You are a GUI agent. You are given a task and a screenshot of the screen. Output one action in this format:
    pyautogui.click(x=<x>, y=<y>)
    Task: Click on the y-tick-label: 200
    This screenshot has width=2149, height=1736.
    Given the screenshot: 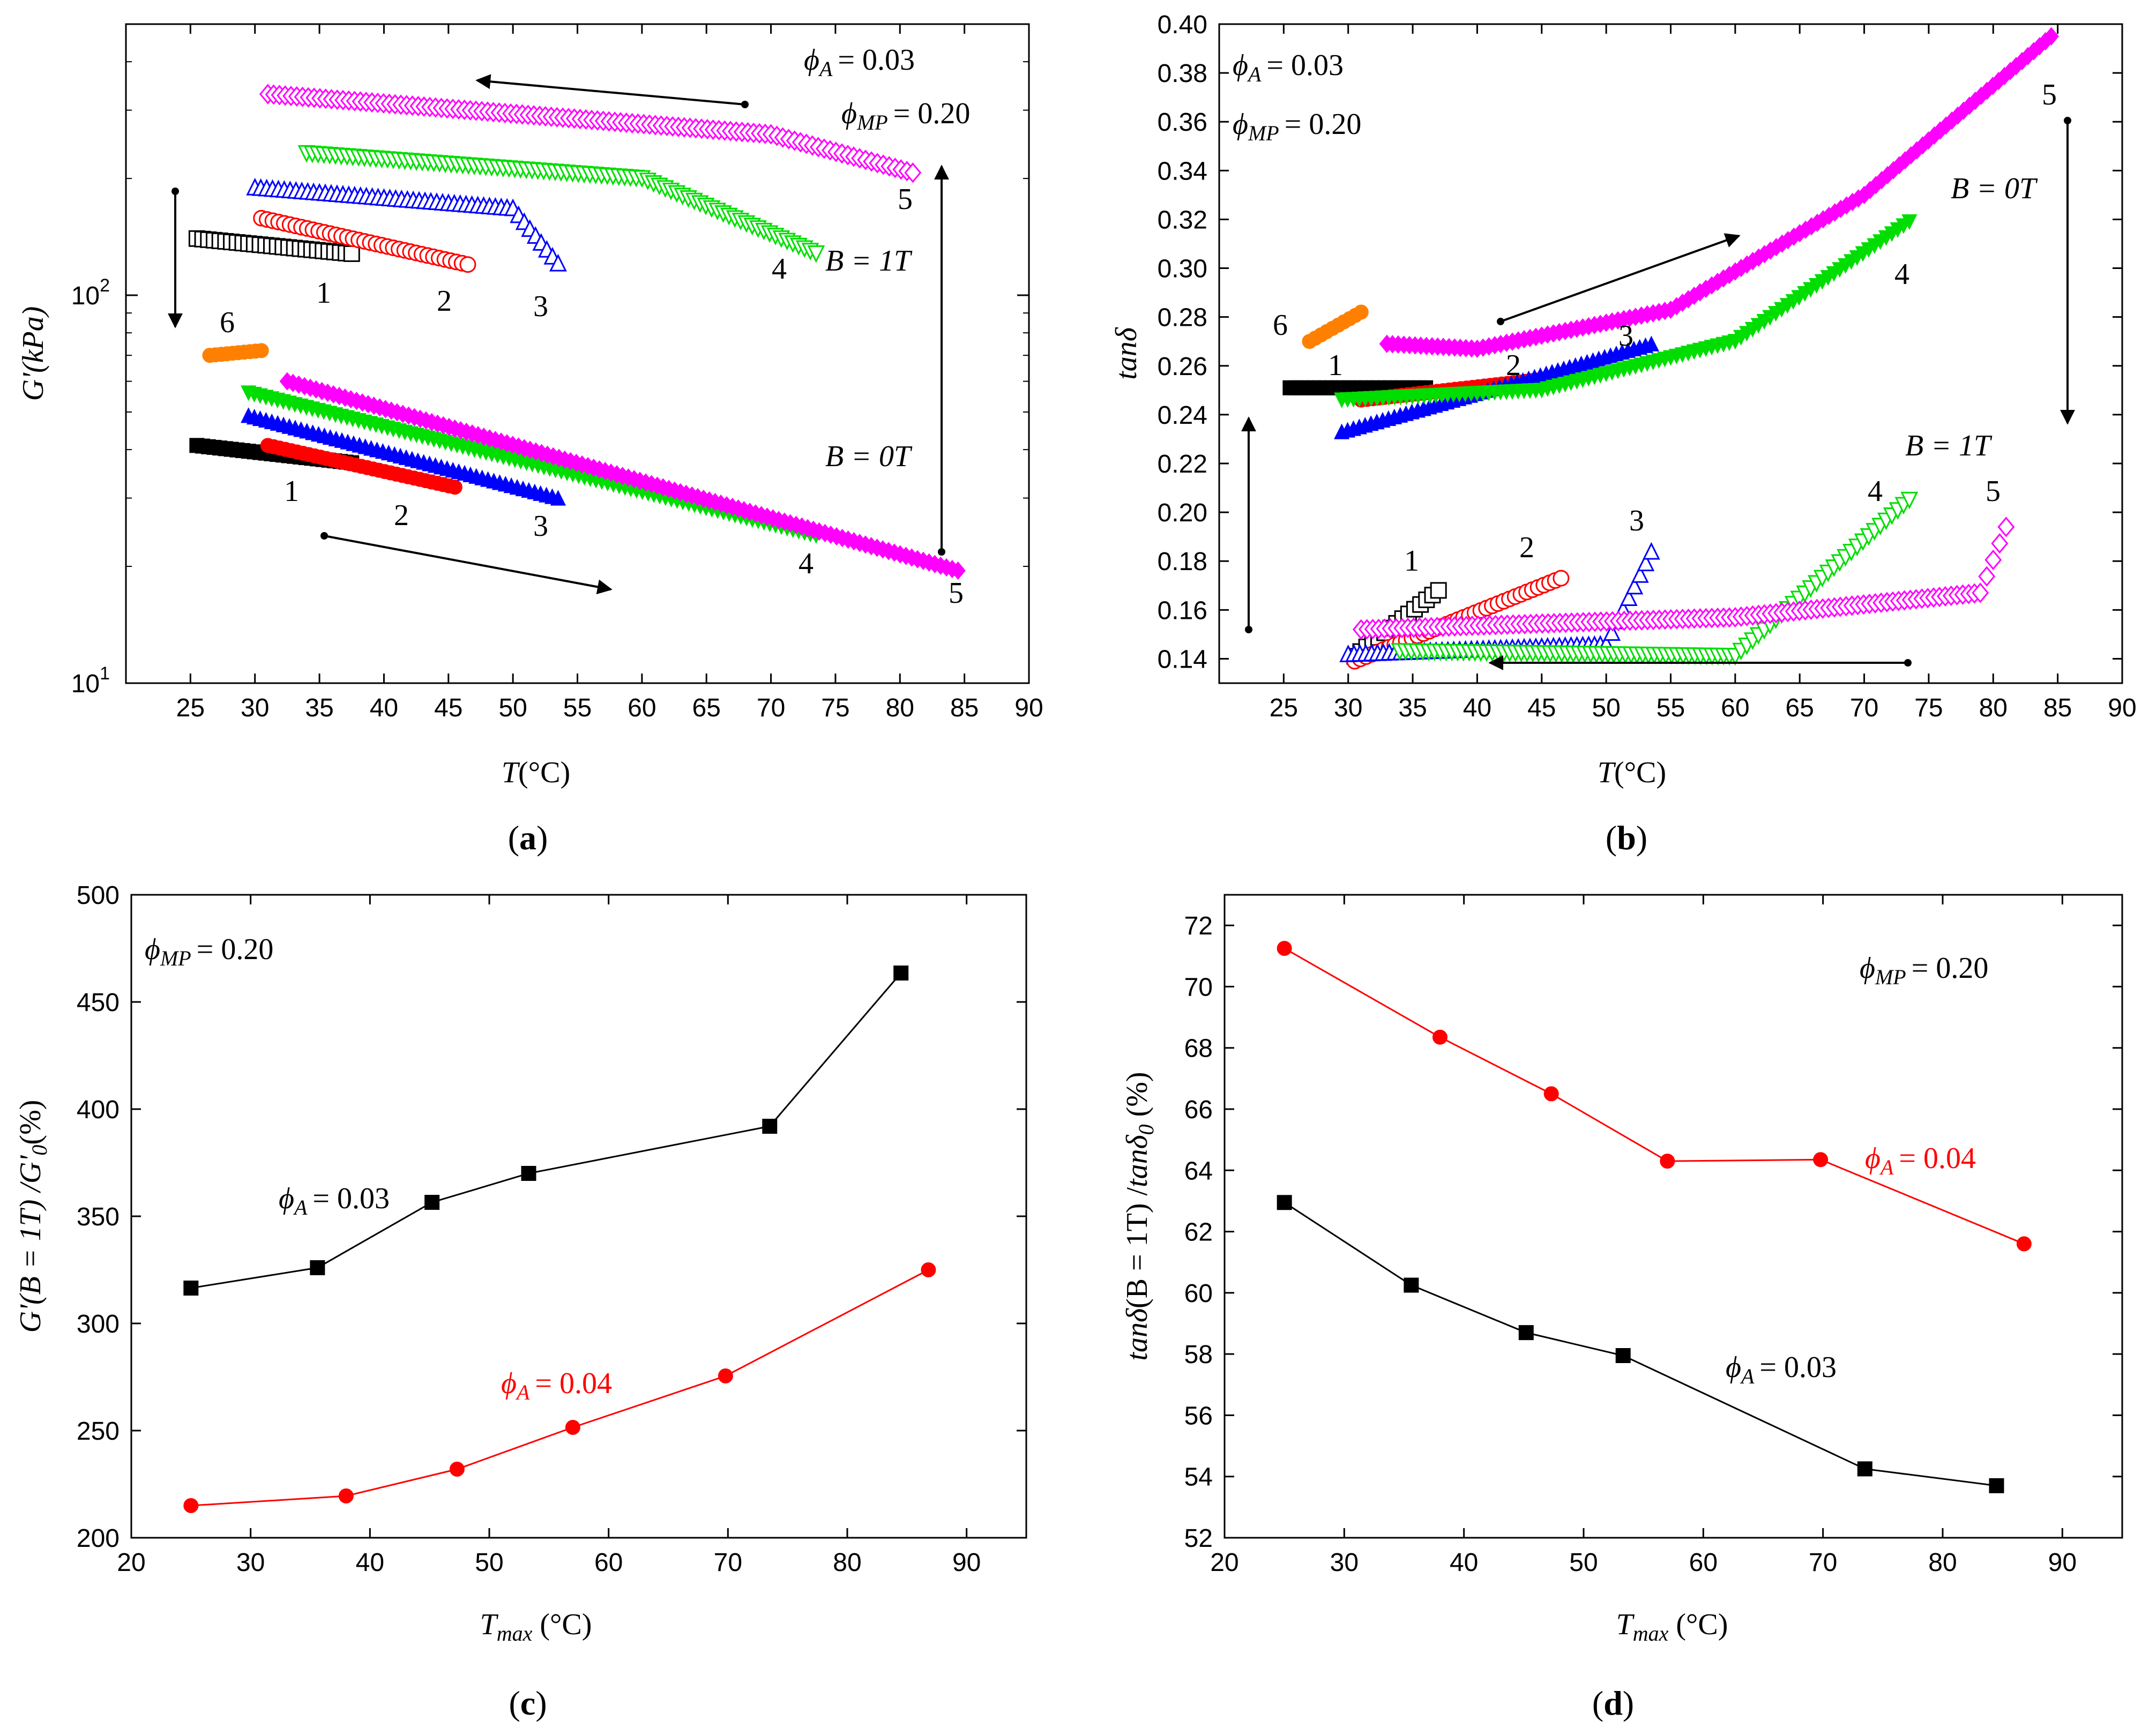 What is the action you would take?
    pyautogui.click(x=99, y=1538)
    